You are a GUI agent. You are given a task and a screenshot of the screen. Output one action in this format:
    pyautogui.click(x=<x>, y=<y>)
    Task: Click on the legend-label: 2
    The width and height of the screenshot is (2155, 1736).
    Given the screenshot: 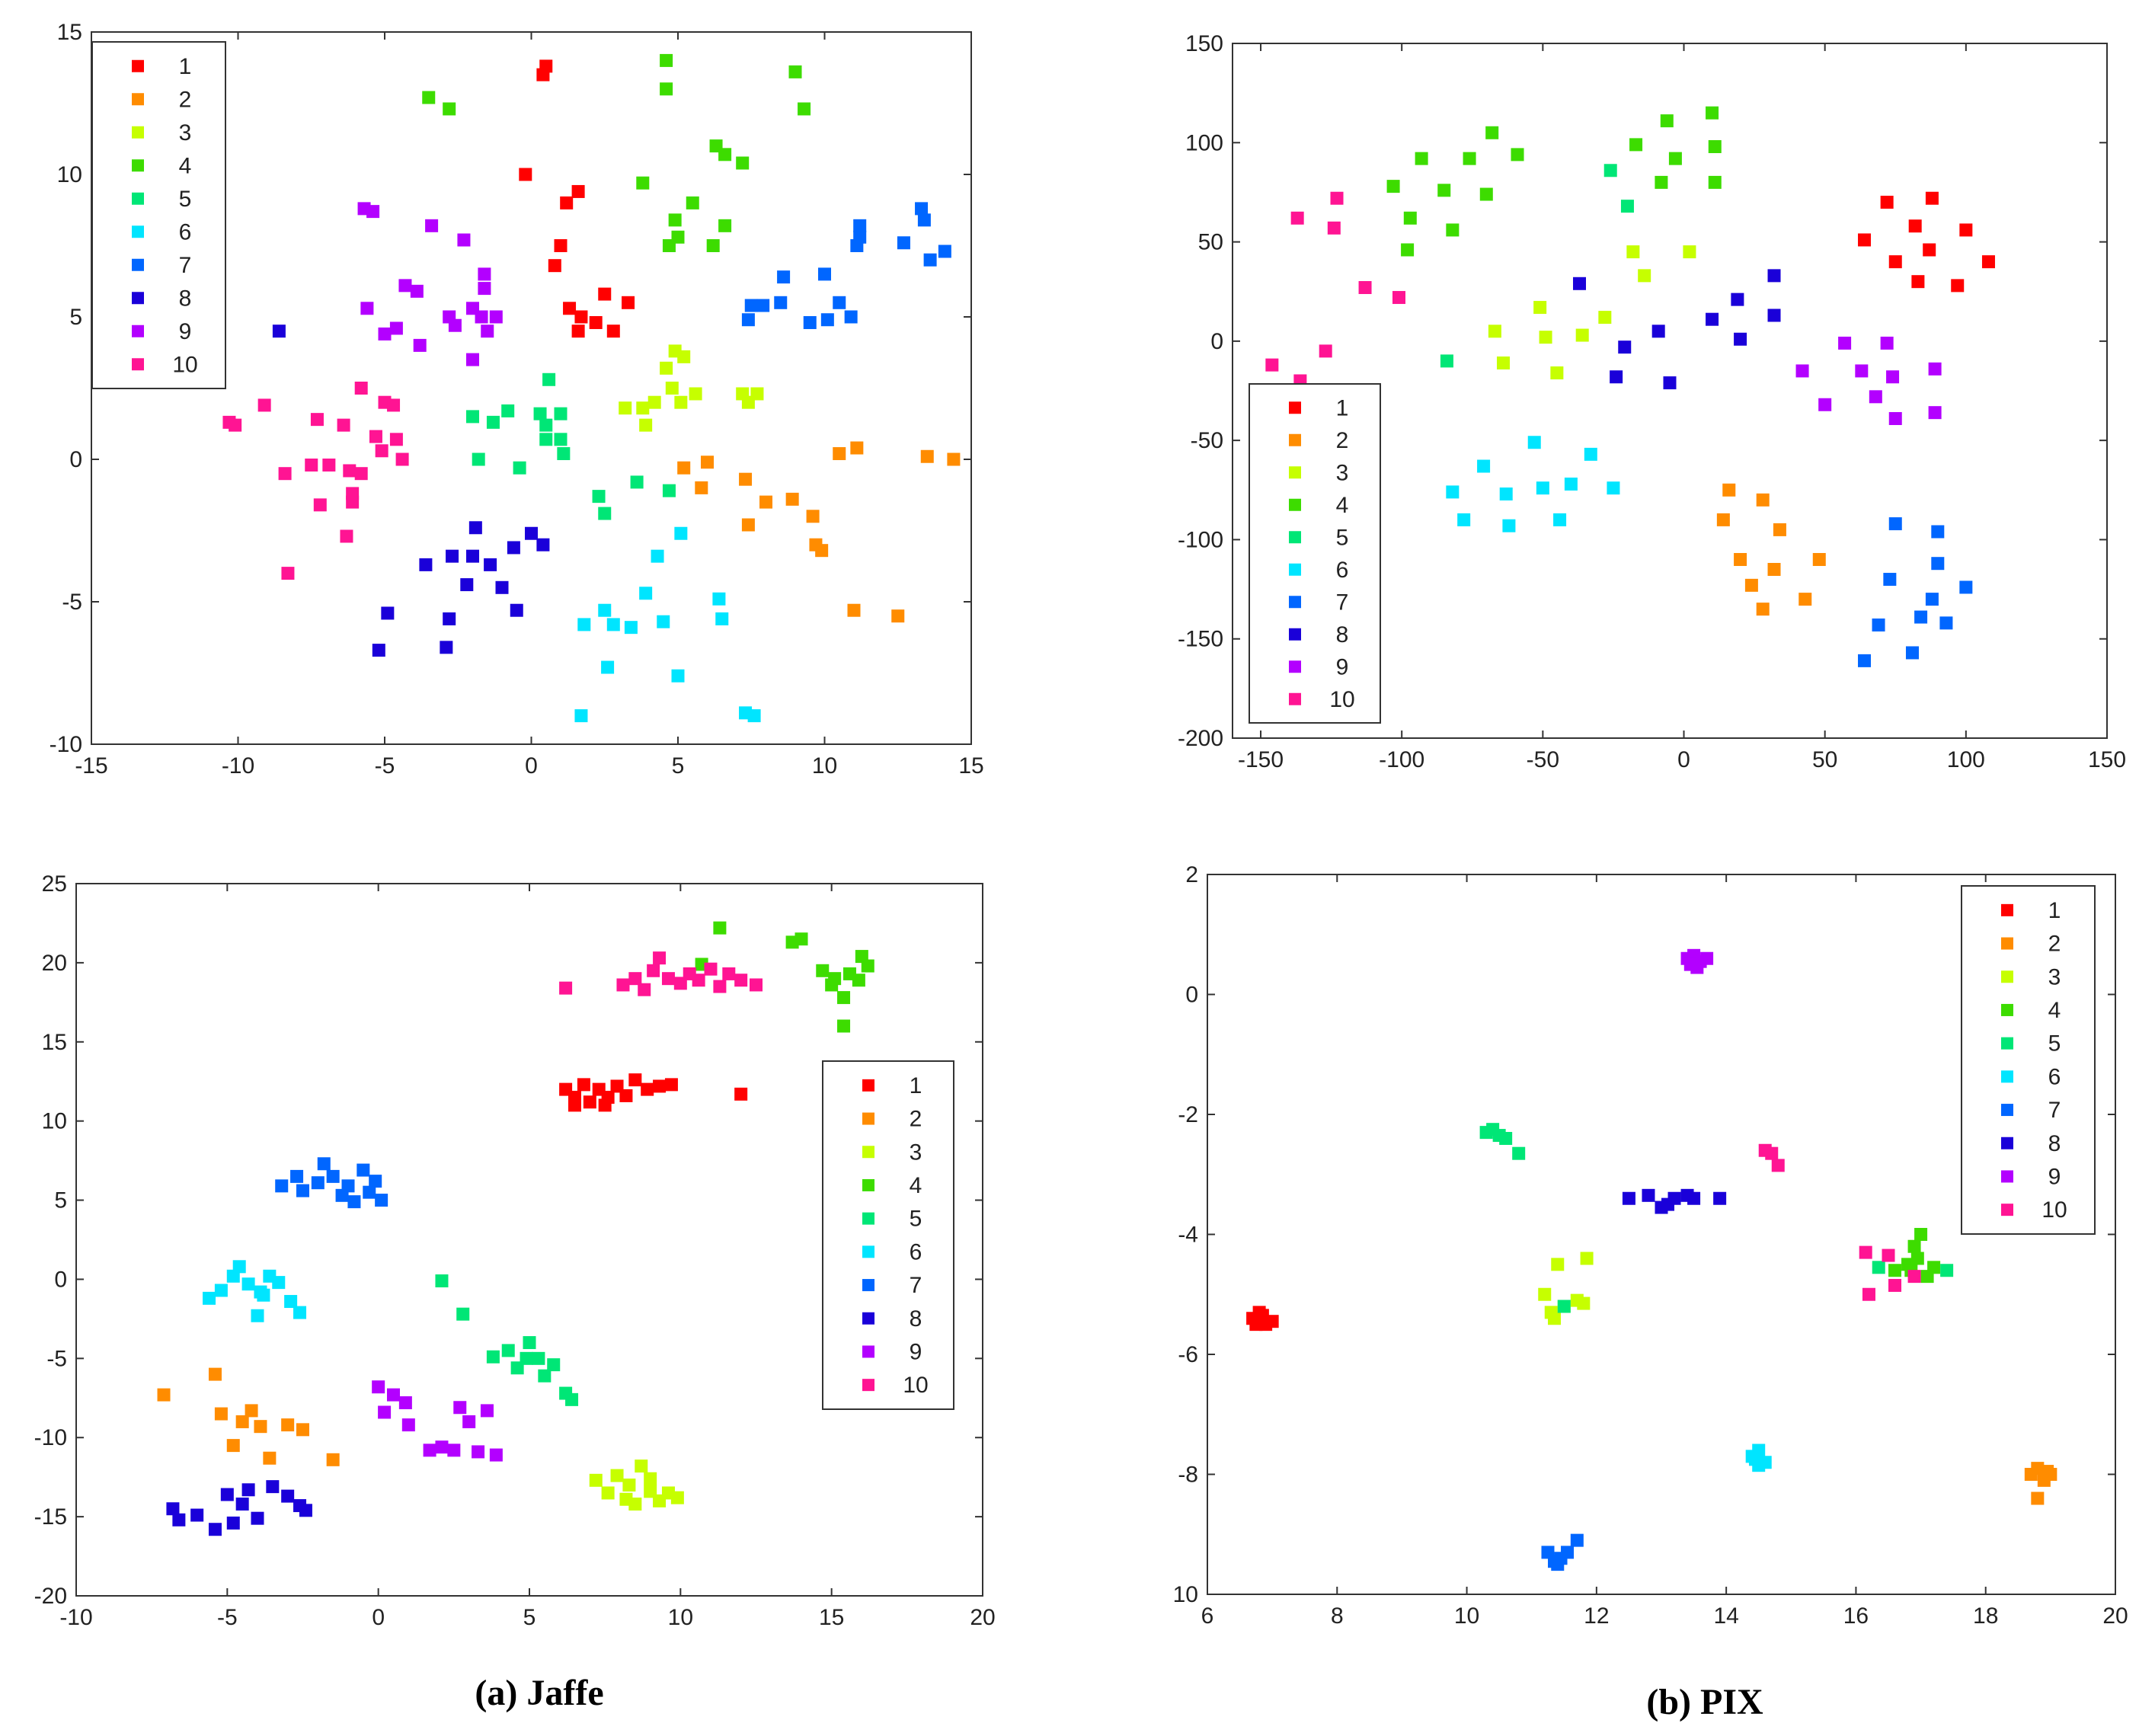 What is the action you would take?
    pyautogui.click(x=185, y=99)
    